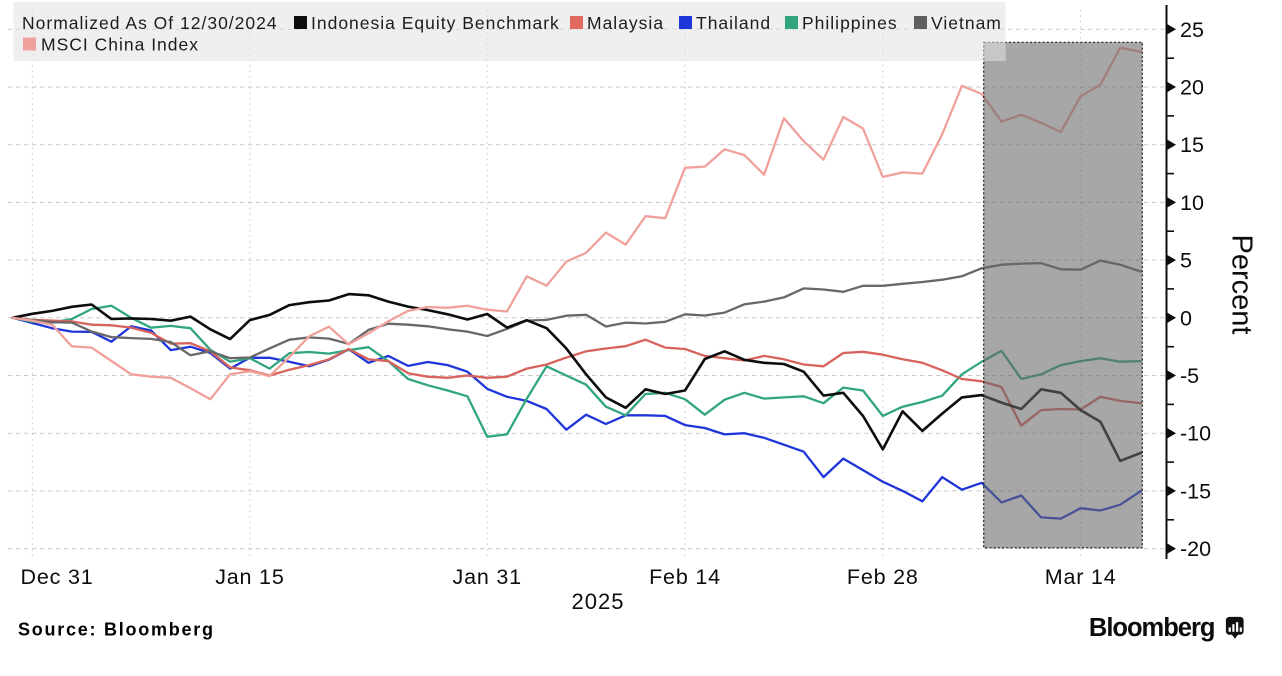 The image size is (1282, 676). What do you see at coordinates (1192, 88) in the screenshot?
I see `svg-text: 20` at bounding box center [1192, 88].